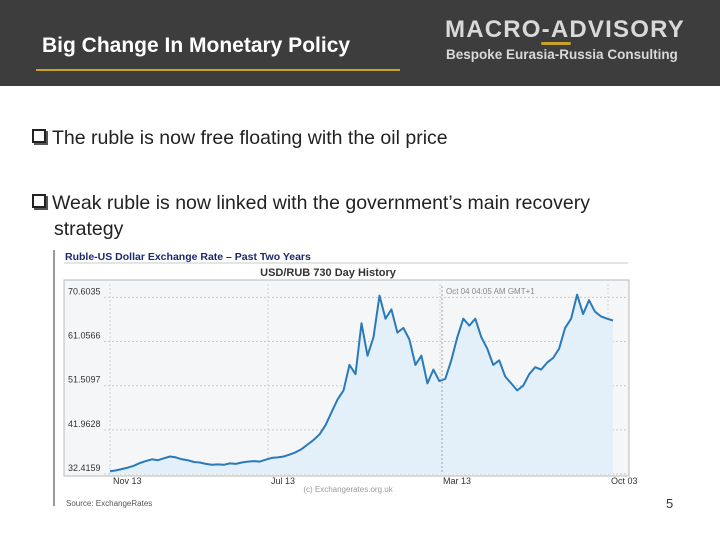 This screenshot has height=540, width=720. What do you see at coordinates (624, 481) in the screenshot?
I see `x-tick-label: Oct 03` at bounding box center [624, 481].